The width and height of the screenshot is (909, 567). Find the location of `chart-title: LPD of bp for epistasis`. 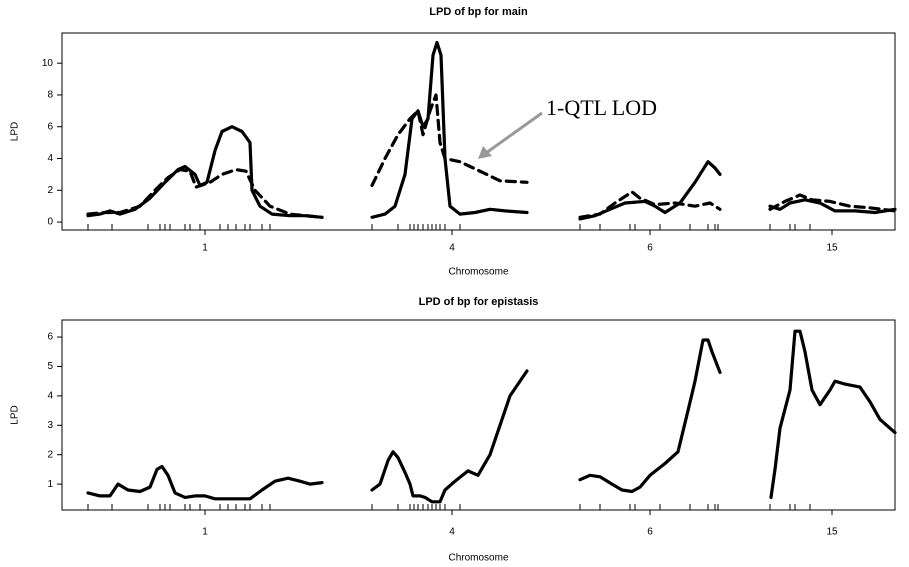

chart-title: LPD of bp for epistasis is located at coordinates (479, 302).